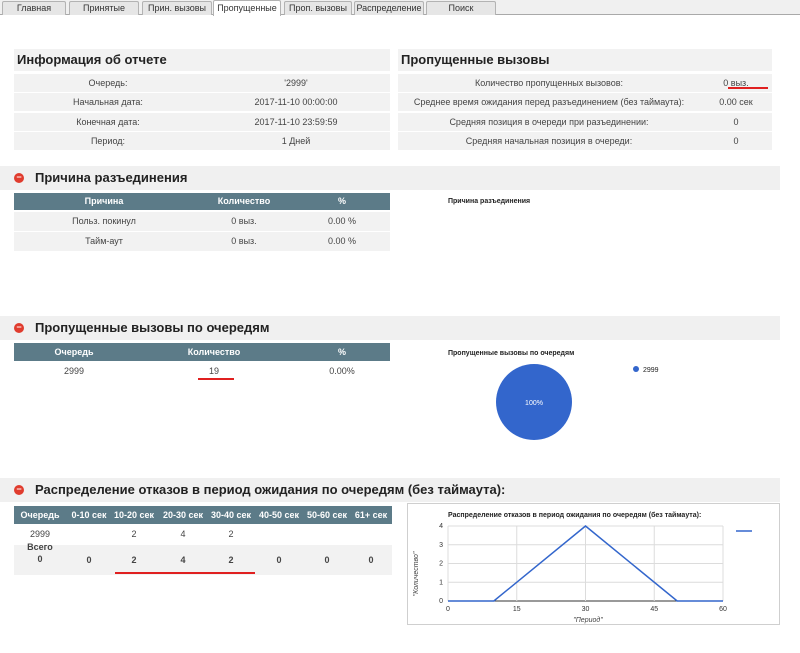 This screenshot has width=800, height=653. I want to click on column-header: 0-10 сек, so click(89, 515).